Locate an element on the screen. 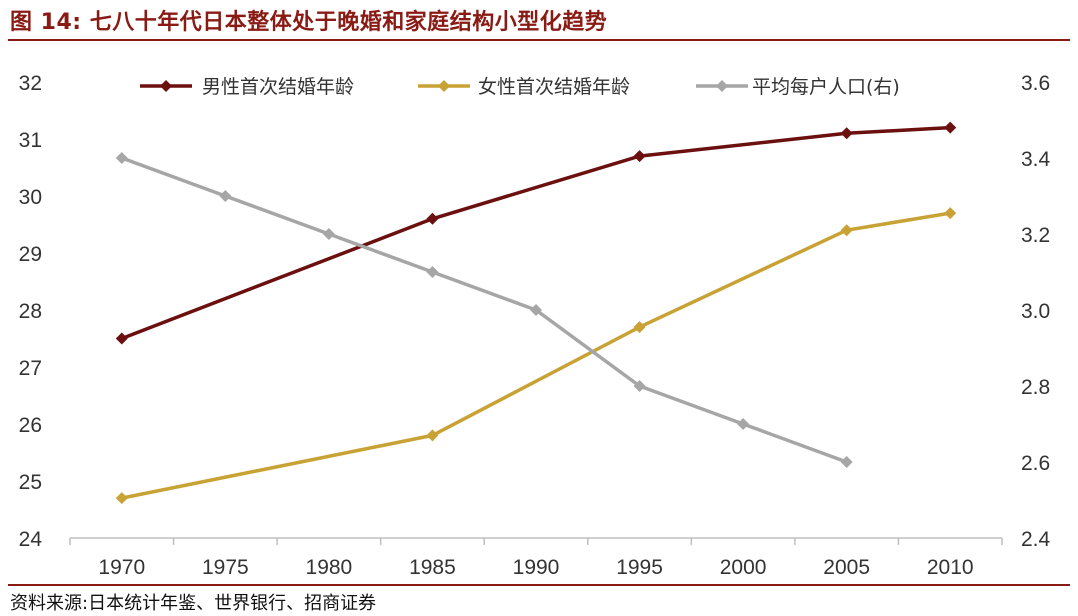 This screenshot has width=1078, height=616. x-tick-label: 1995 is located at coordinates (639, 567).